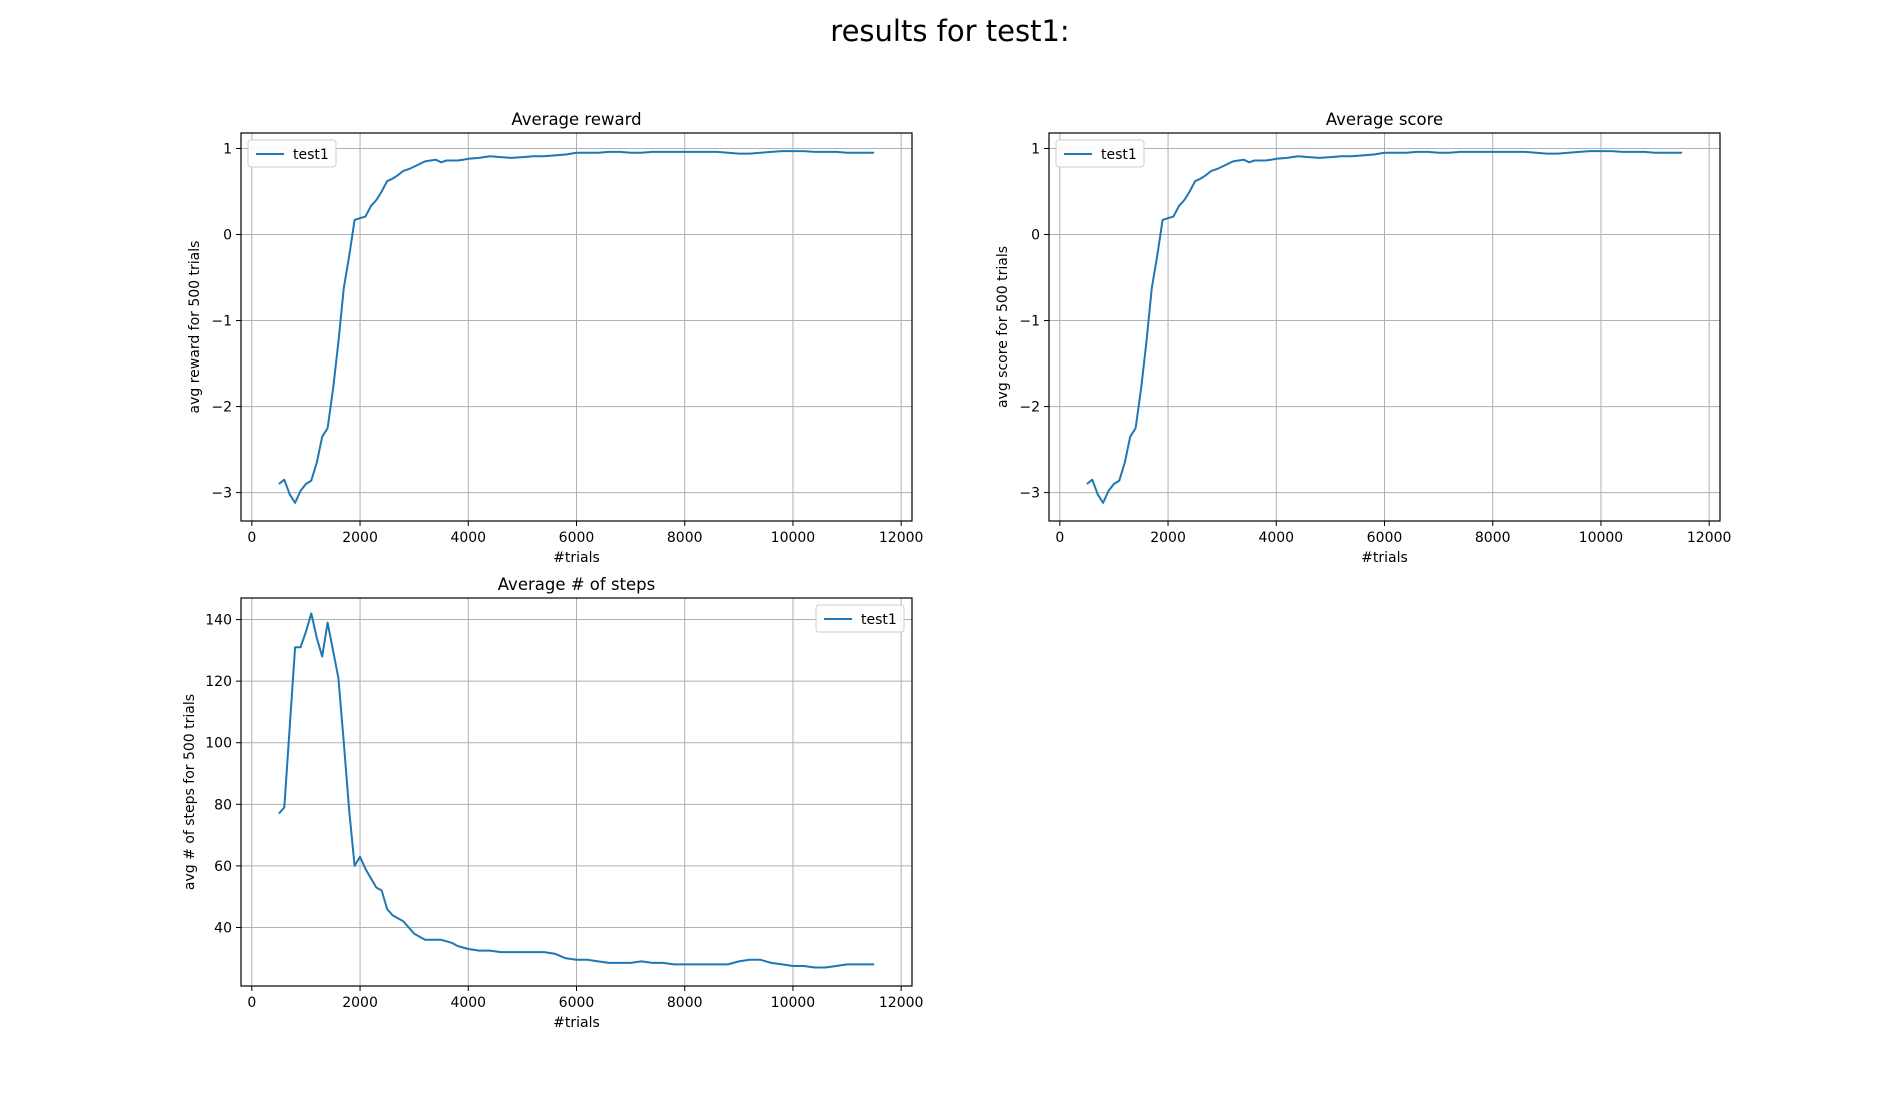 This screenshot has height=1100, width=1900. What do you see at coordinates (1003, 327) in the screenshot?
I see `y-axis-label: avg score for 500 trials` at bounding box center [1003, 327].